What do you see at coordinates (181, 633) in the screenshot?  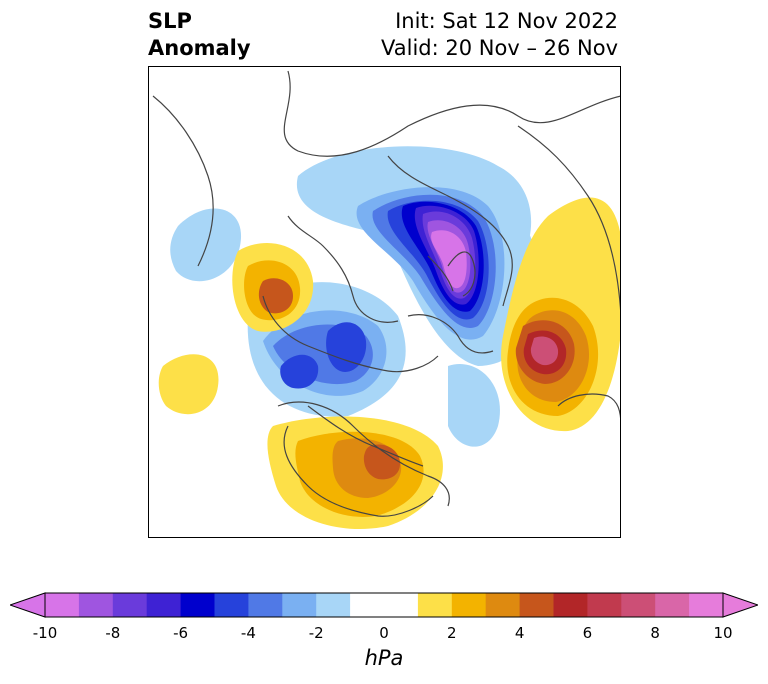 I see `colorbar-tick-label: -6` at bounding box center [181, 633].